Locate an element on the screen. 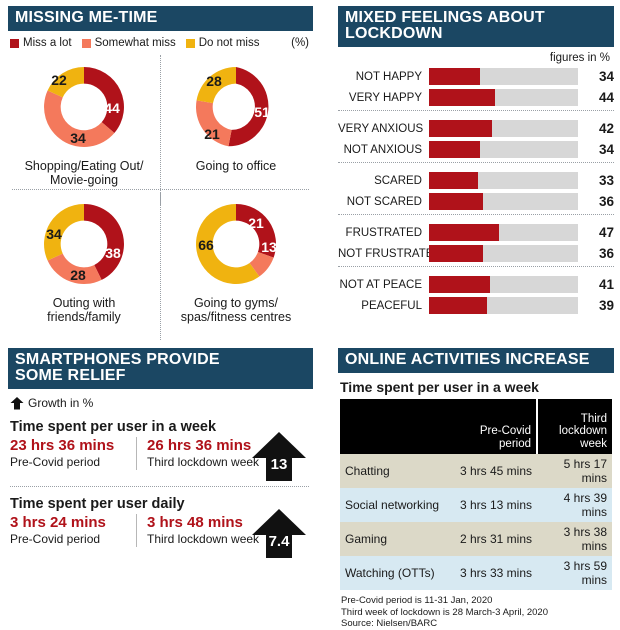  bar-group: NOT AT PEACE 41 PEACEFUL 39 is located at coordinates (476, 295).